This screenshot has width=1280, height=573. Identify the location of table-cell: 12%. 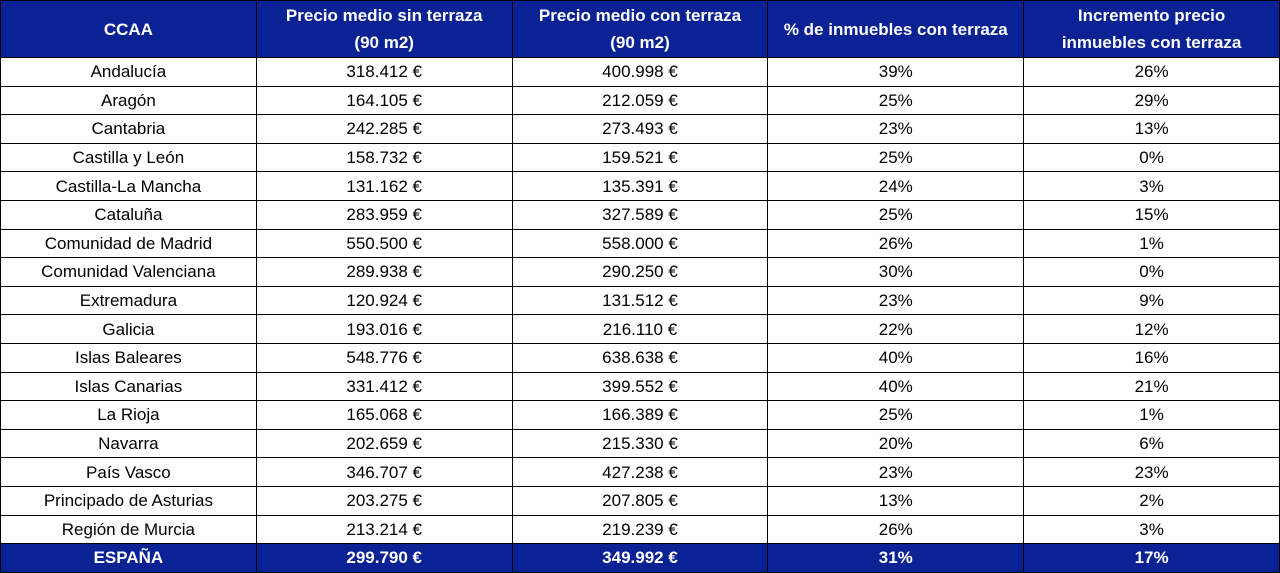
(1151, 329).